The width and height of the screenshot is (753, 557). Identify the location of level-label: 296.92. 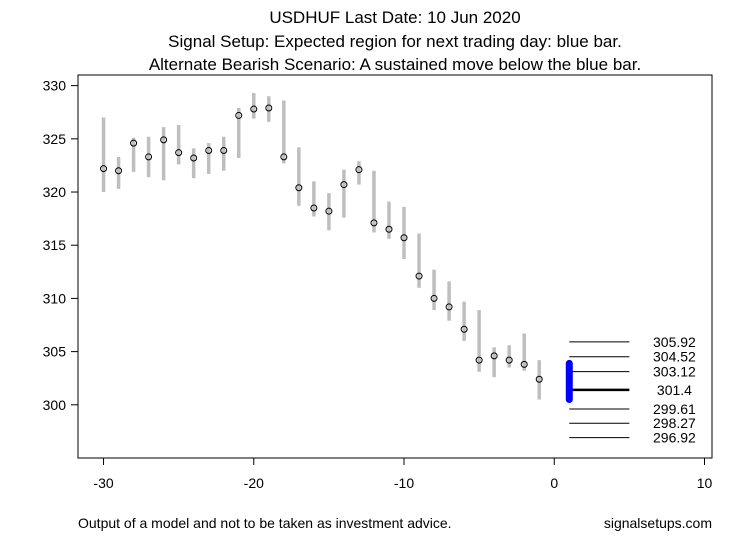
(674, 438).